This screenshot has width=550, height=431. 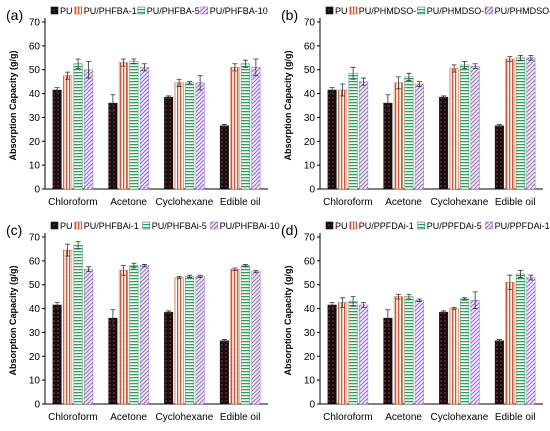 I want to click on legend: PU PU/PHFBAi-1 PU/PHFBAi-5 PU/PHFBAi-10, so click(x=165, y=226).